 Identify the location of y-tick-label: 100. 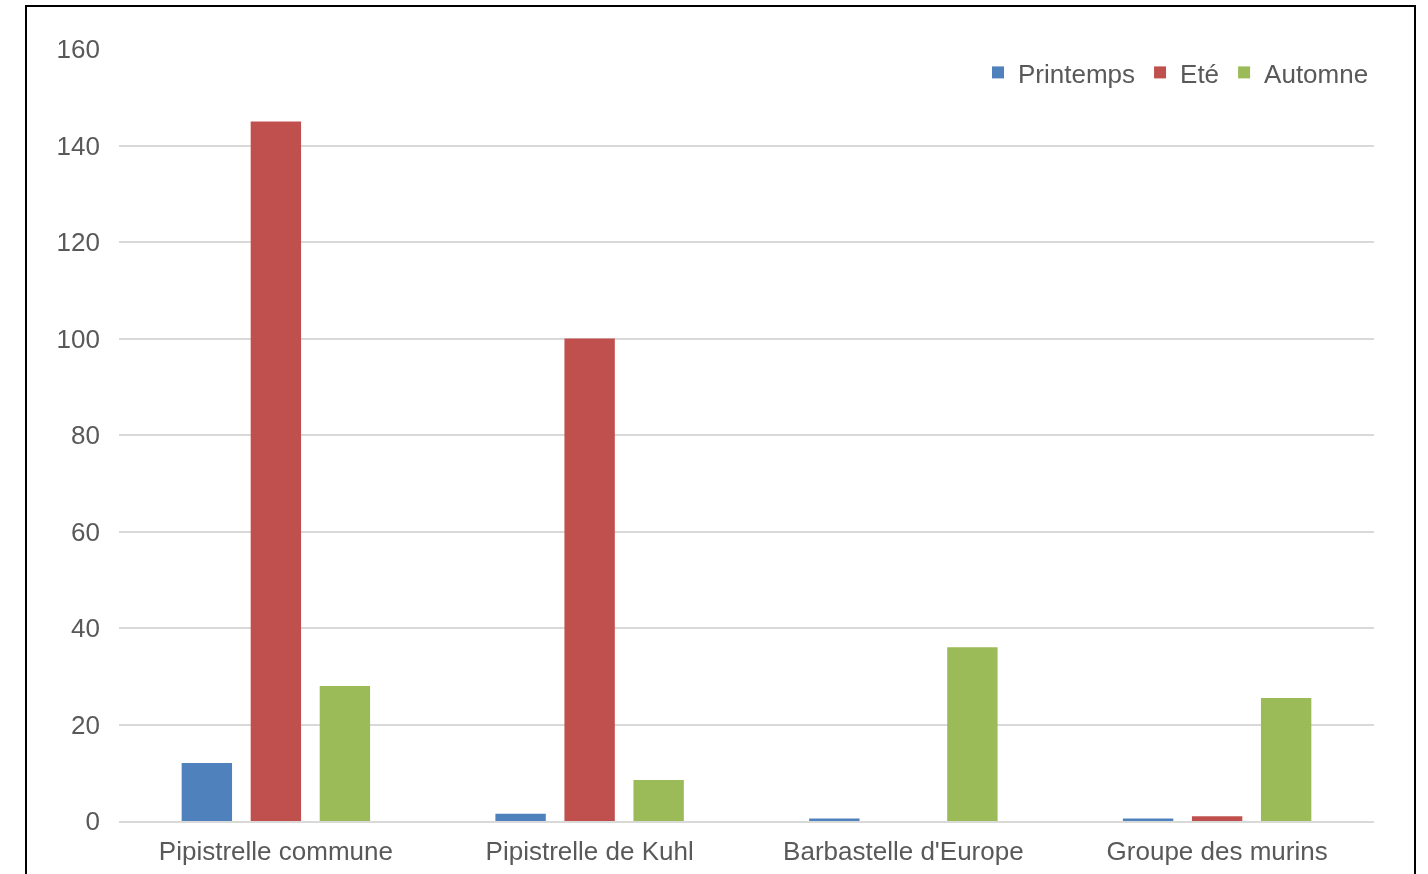
(78, 338).